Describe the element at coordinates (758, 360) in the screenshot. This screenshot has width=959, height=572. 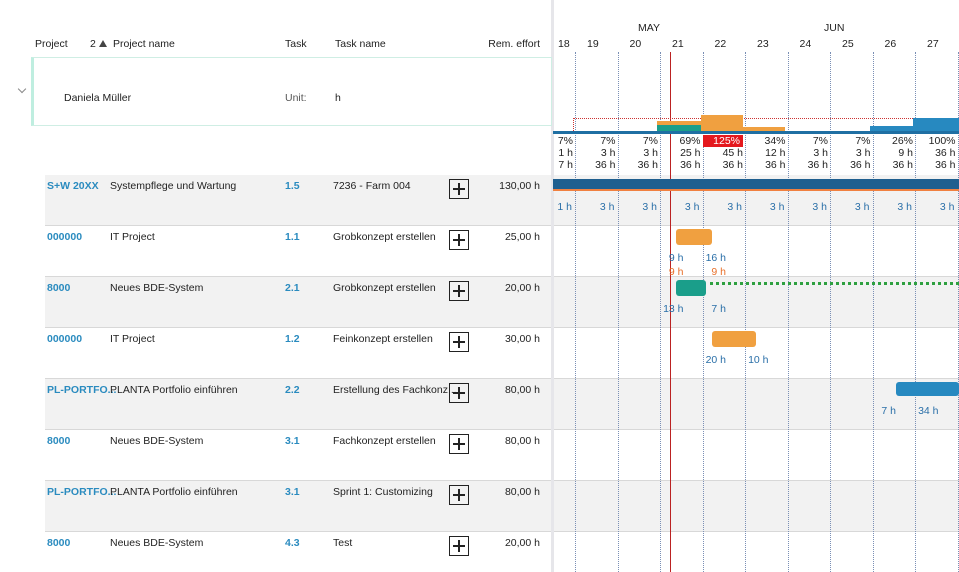
I see `gantt-value: 10 h` at that location.